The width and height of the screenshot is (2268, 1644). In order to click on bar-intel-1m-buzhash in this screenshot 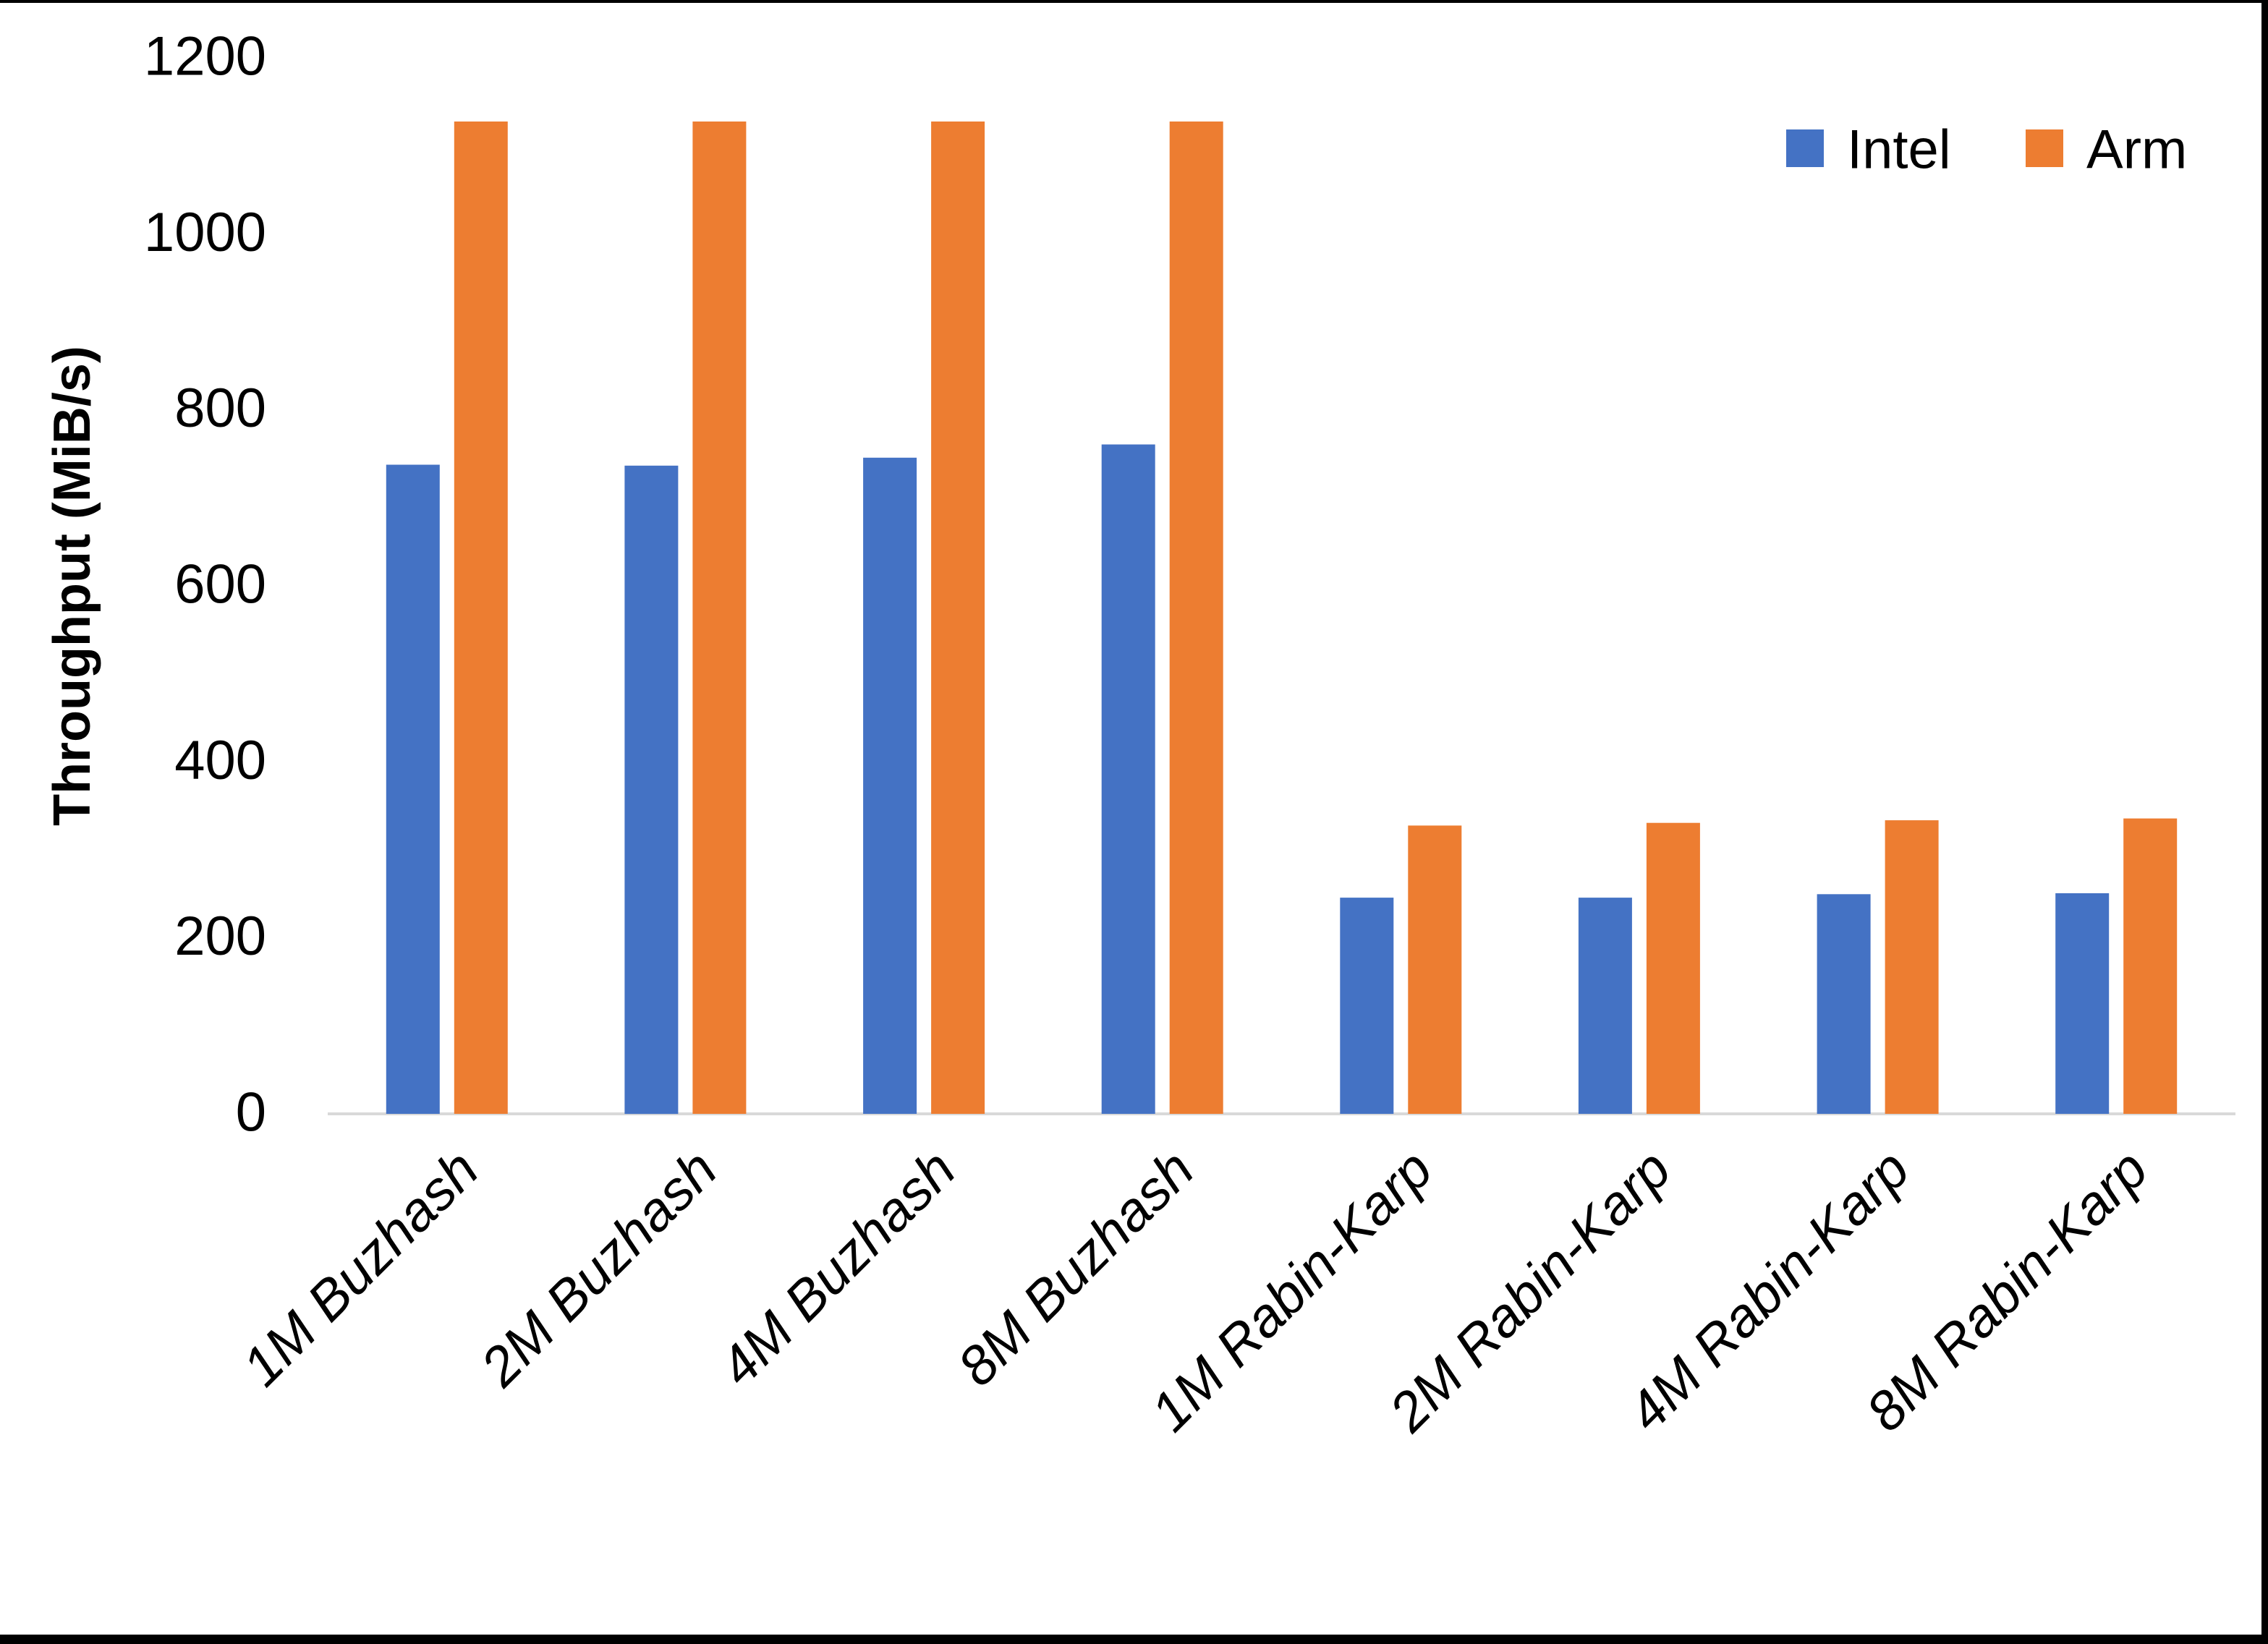, I will do `click(413, 789)`.